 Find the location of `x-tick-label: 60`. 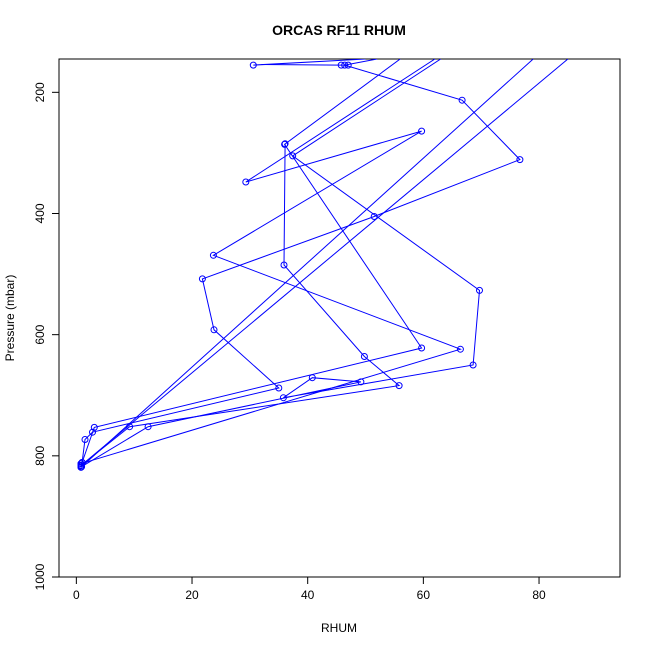

x-tick-label: 60 is located at coordinates (424, 595).